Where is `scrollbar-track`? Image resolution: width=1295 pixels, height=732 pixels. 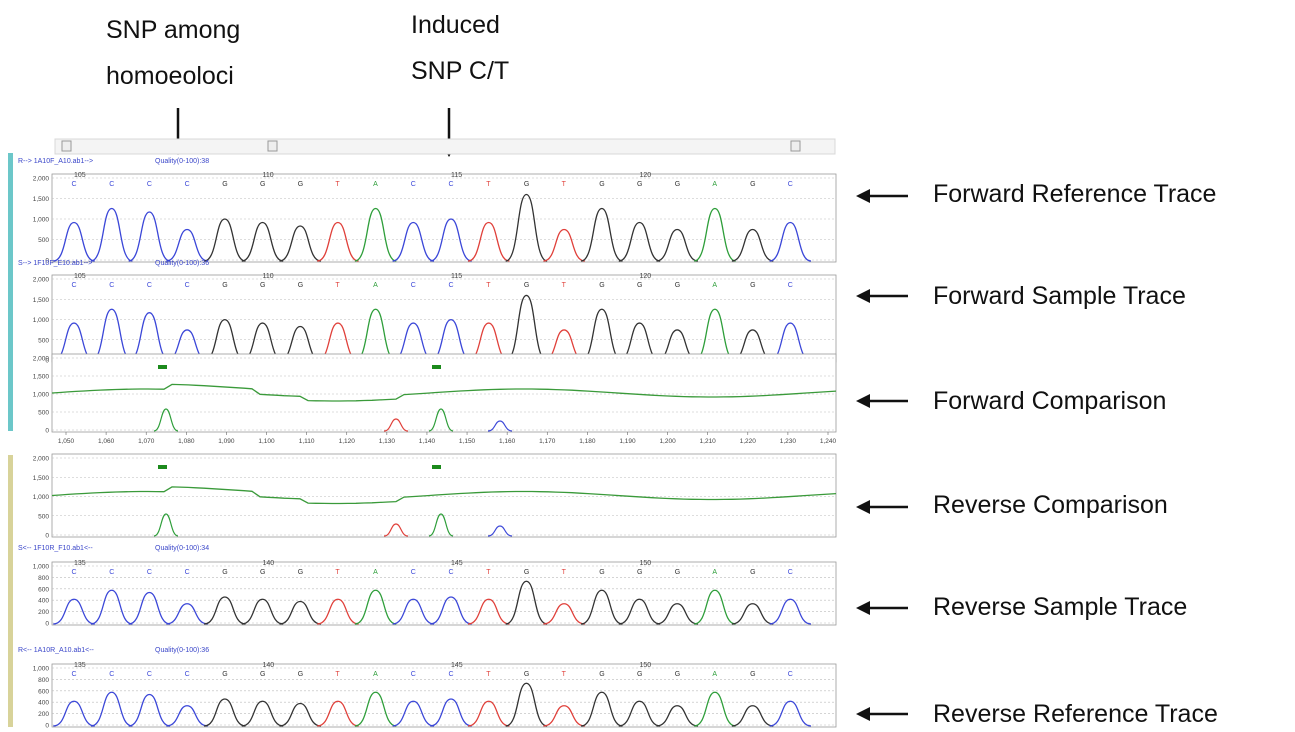
scrollbar-track is located at coordinates (445, 146).